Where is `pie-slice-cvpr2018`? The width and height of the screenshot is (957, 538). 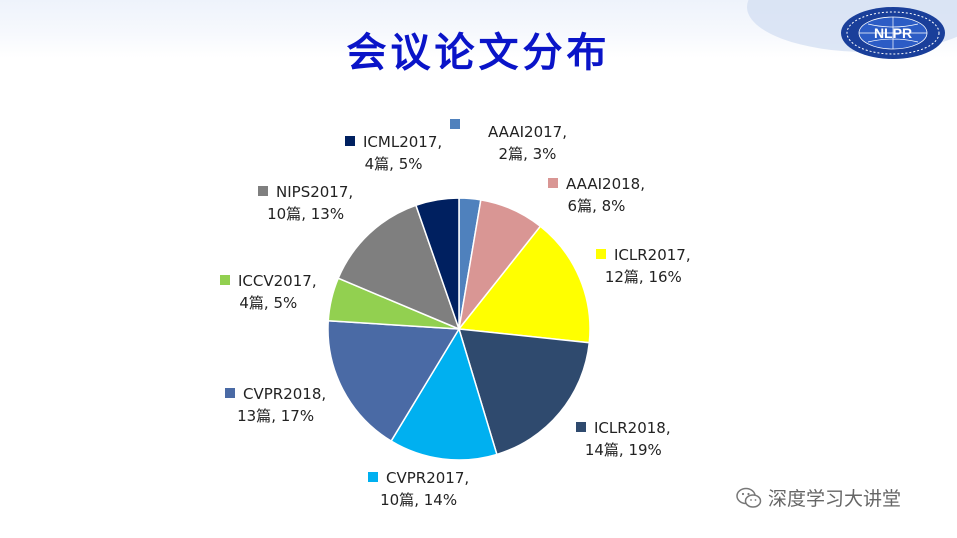 pie-slice-cvpr2018 is located at coordinates (394, 381).